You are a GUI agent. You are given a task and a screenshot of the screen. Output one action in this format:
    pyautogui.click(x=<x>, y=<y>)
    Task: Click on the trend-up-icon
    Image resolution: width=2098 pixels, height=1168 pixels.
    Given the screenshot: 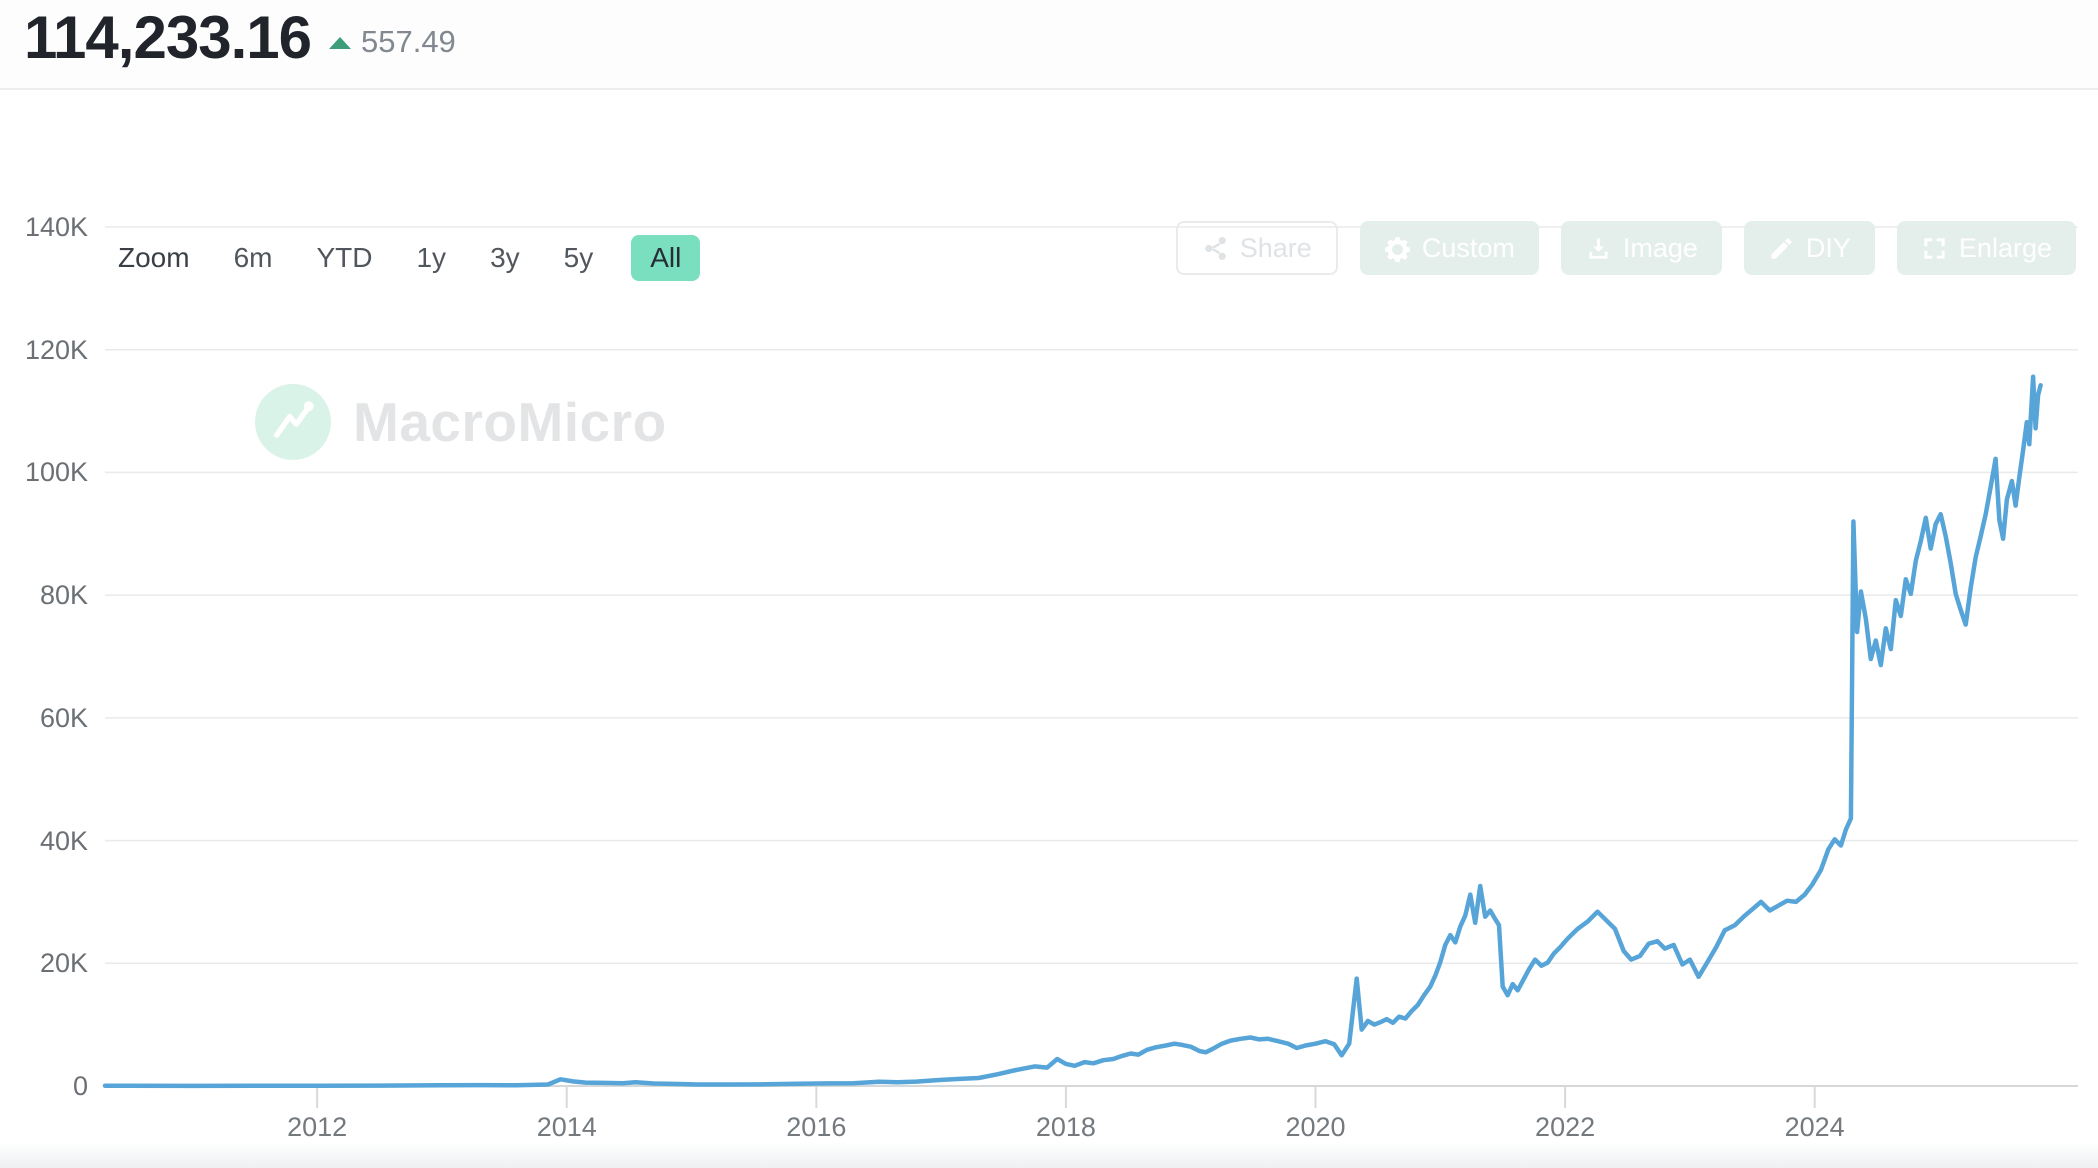 What is the action you would take?
    pyautogui.click(x=339, y=43)
    